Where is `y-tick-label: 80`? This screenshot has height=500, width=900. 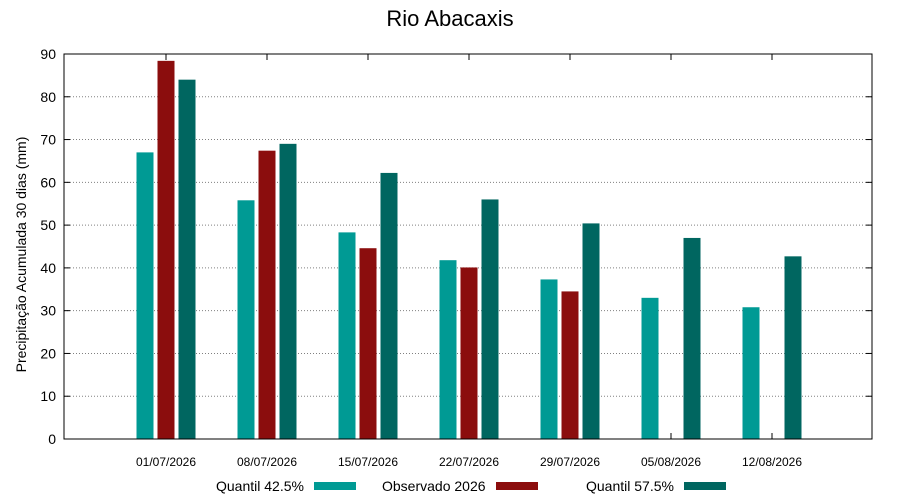 y-tick-label: 80 is located at coordinates (48, 97).